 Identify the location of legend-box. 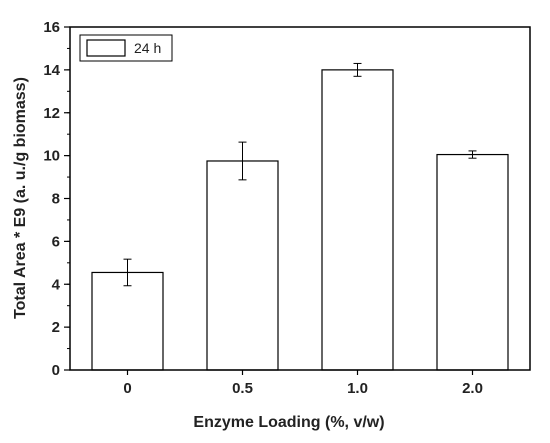
(126, 48).